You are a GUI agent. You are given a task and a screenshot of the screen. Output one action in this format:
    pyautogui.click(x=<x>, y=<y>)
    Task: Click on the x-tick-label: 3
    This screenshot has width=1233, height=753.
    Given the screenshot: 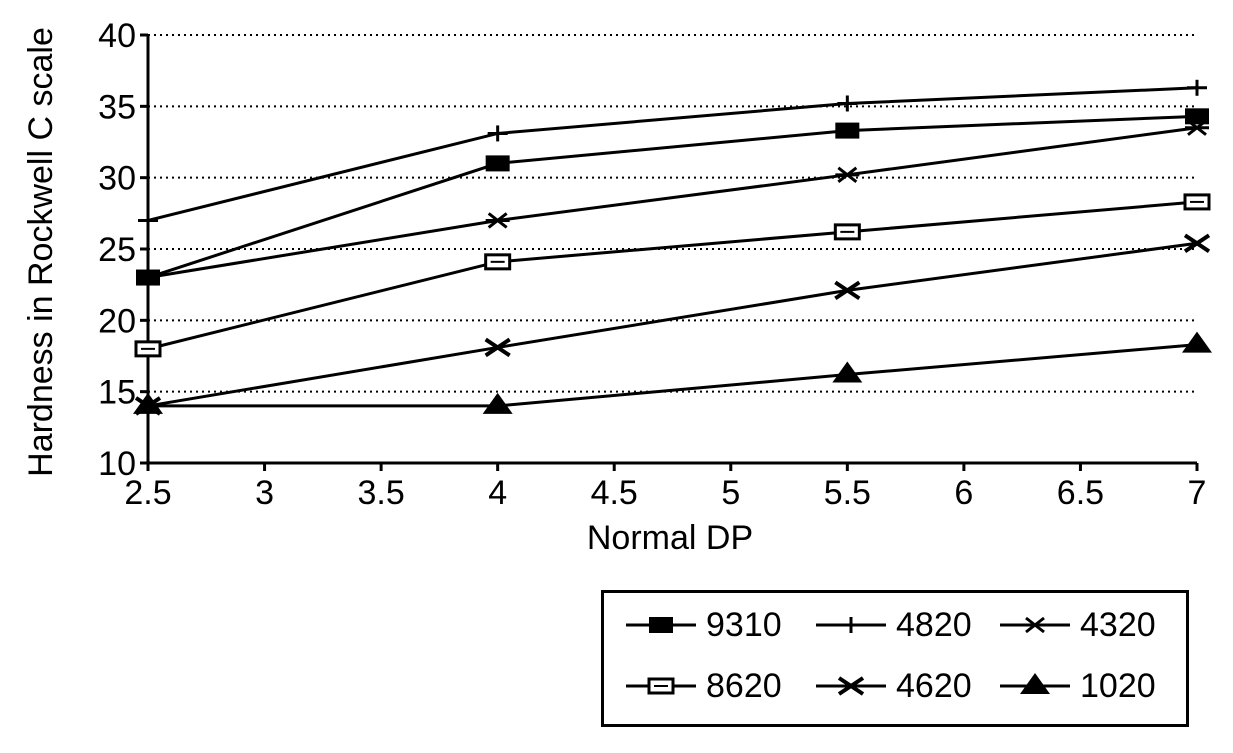 What is the action you would take?
    pyautogui.click(x=264, y=493)
    